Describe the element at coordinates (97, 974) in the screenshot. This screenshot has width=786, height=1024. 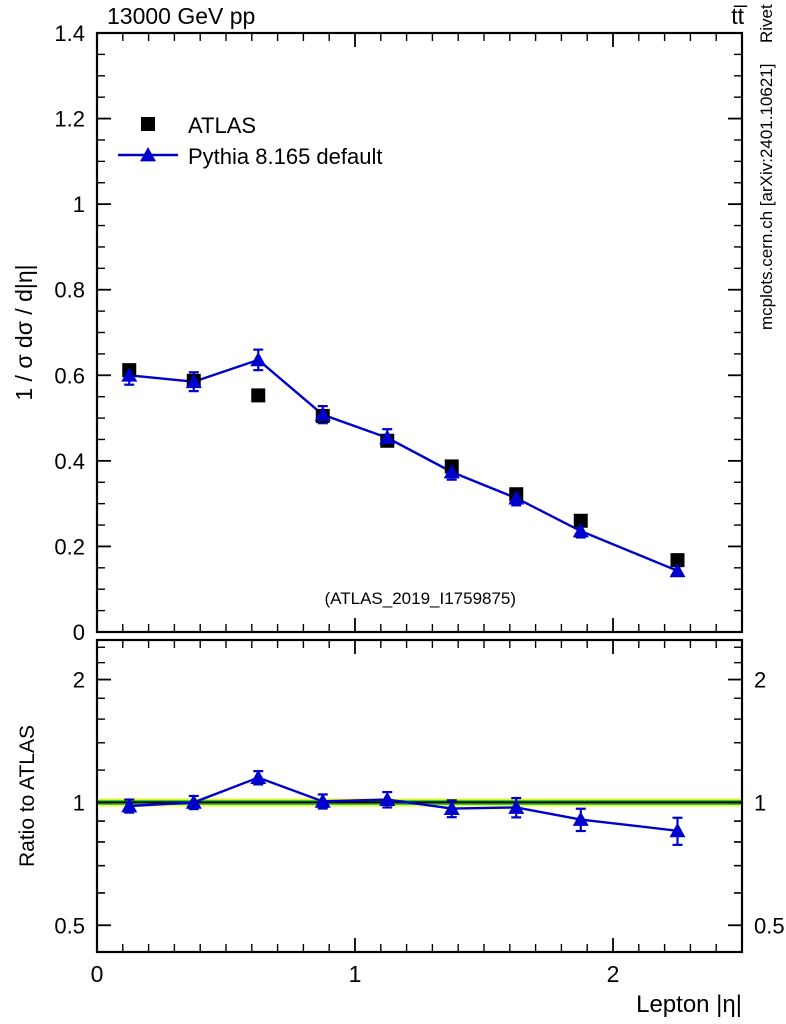
I see `x-tick-label: 0` at that location.